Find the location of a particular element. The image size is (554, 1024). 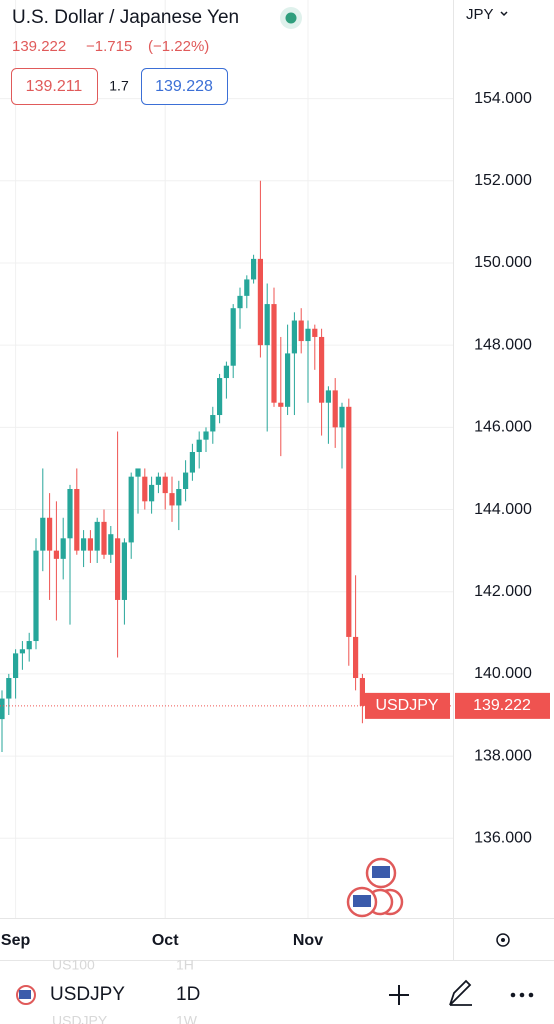

symbol-tag is located at coordinates (407, 705).